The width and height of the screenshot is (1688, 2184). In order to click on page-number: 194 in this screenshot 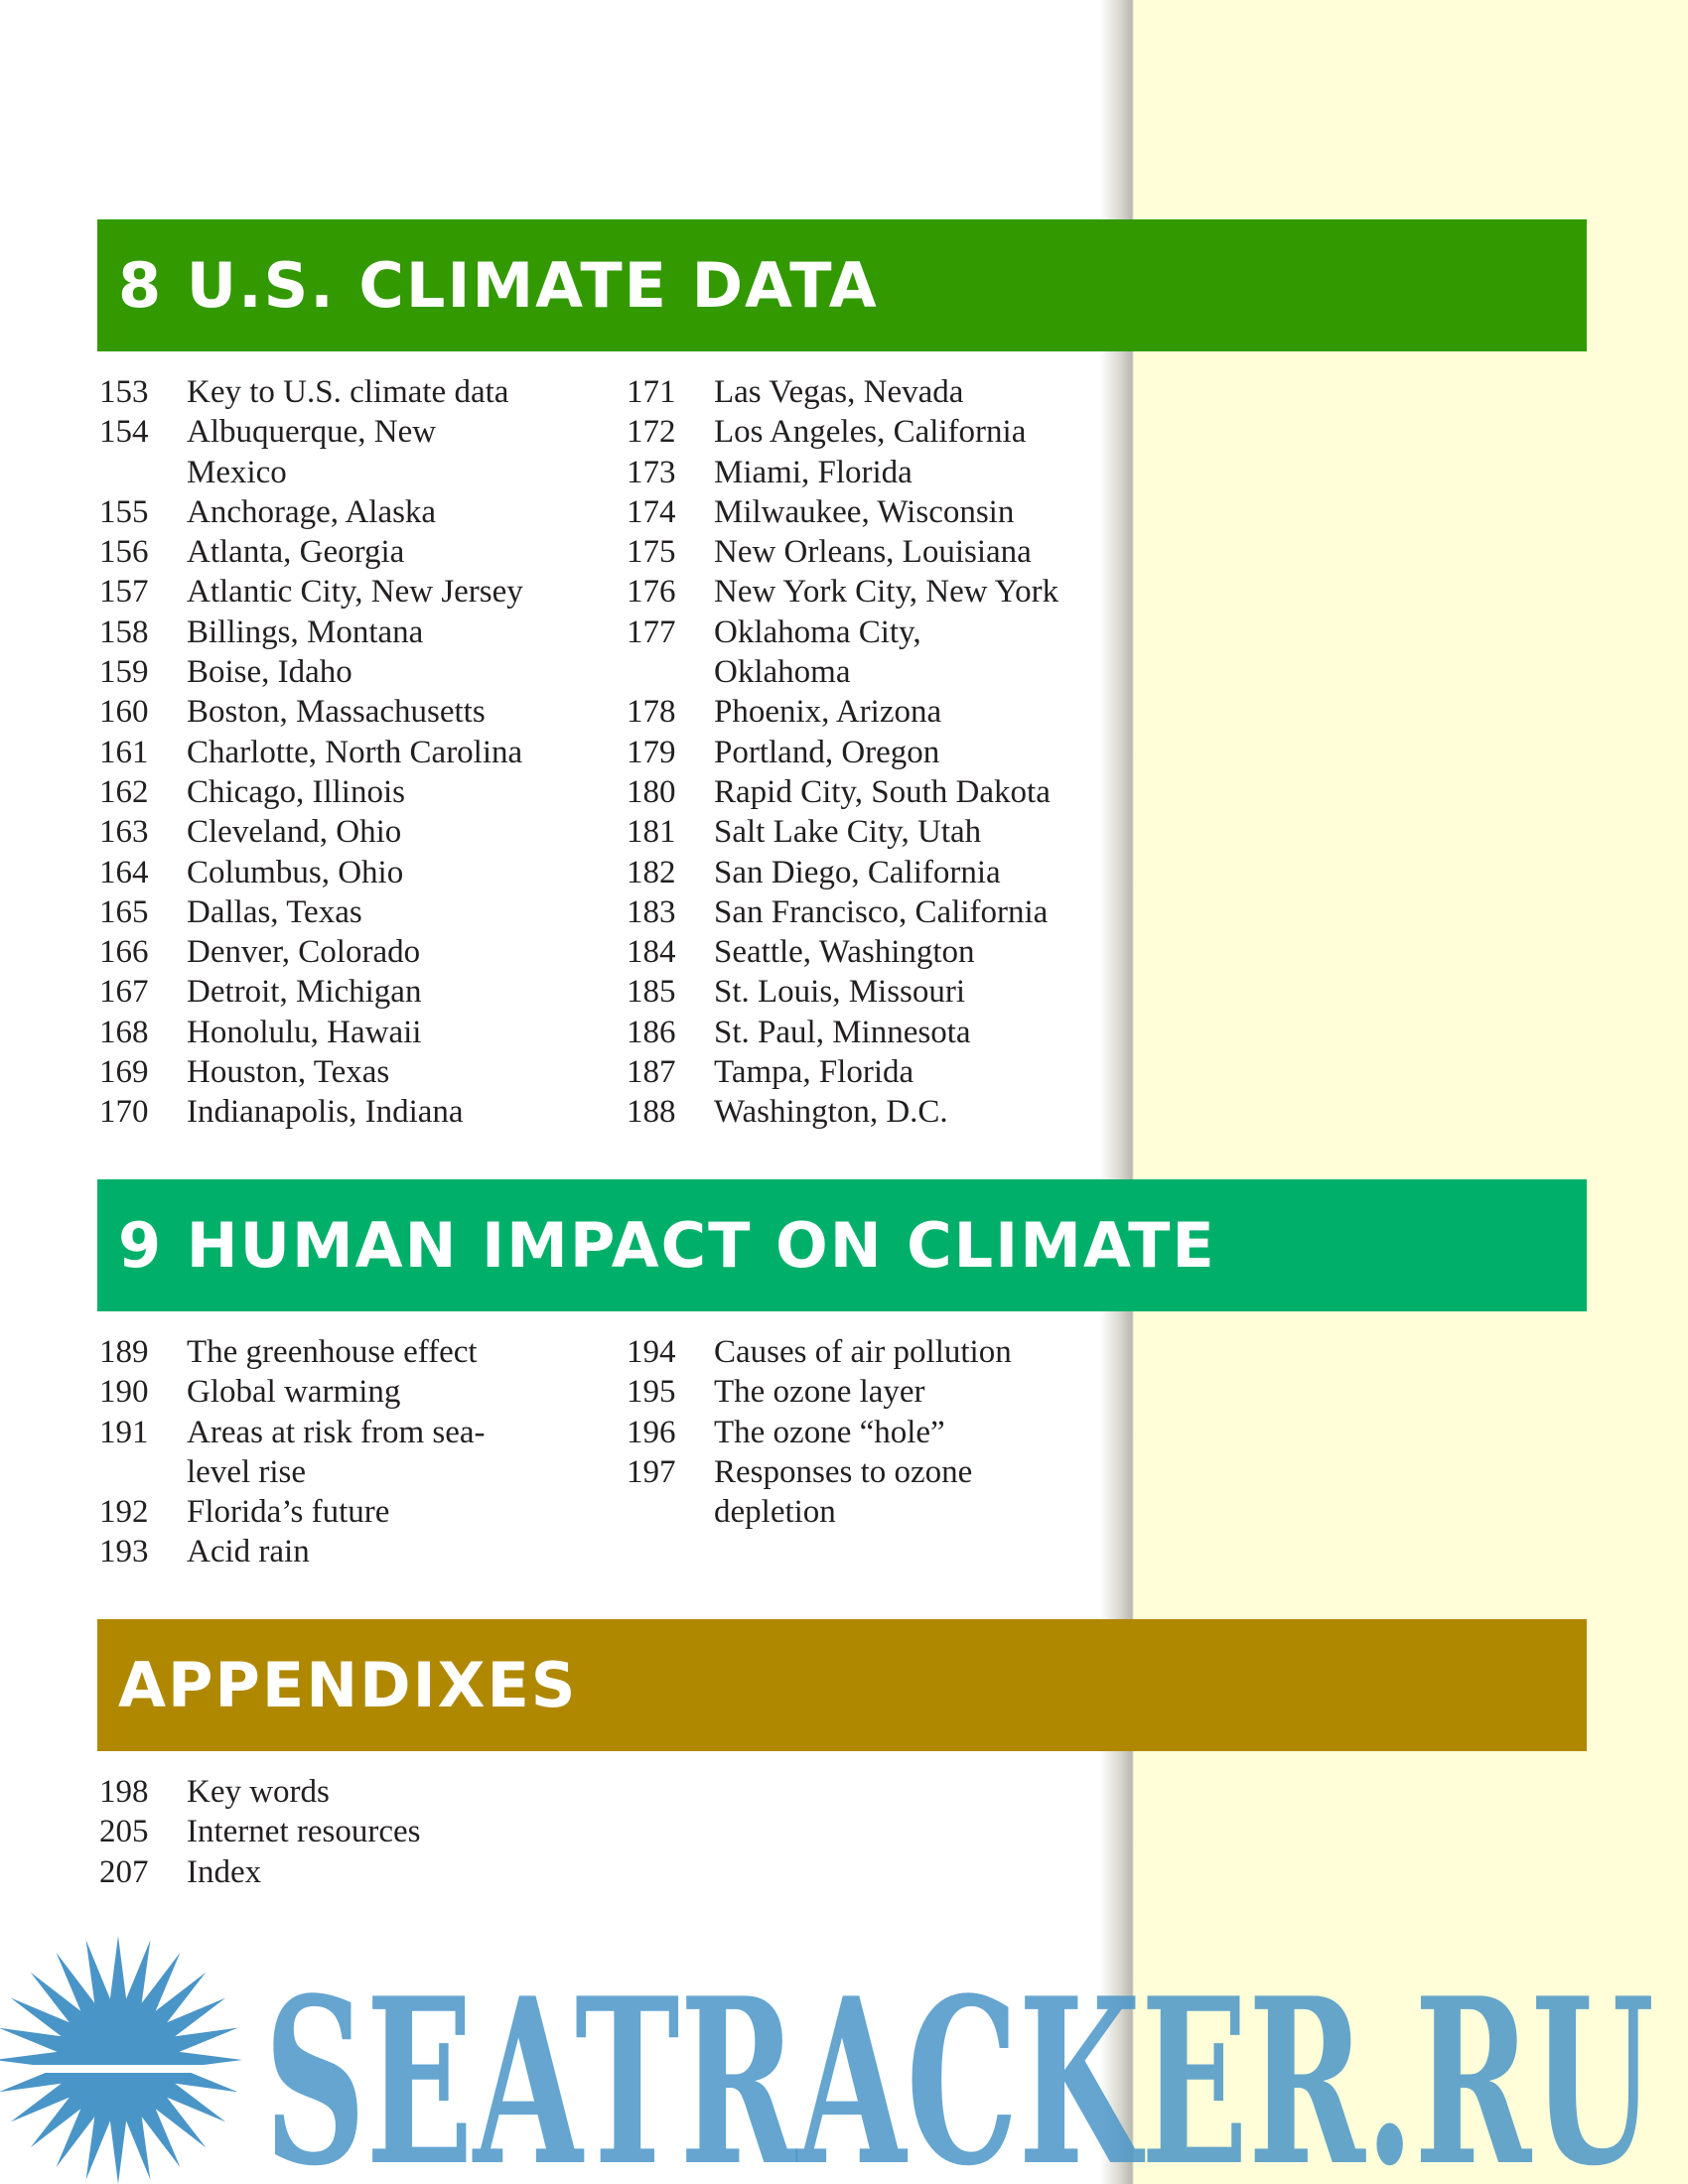, I will do `click(651, 1352)`.